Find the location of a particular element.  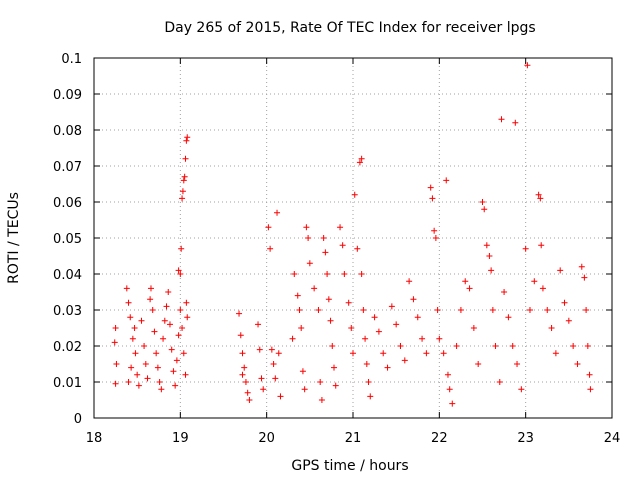

x-tick-label: 19 is located at coordinates (180, 438).